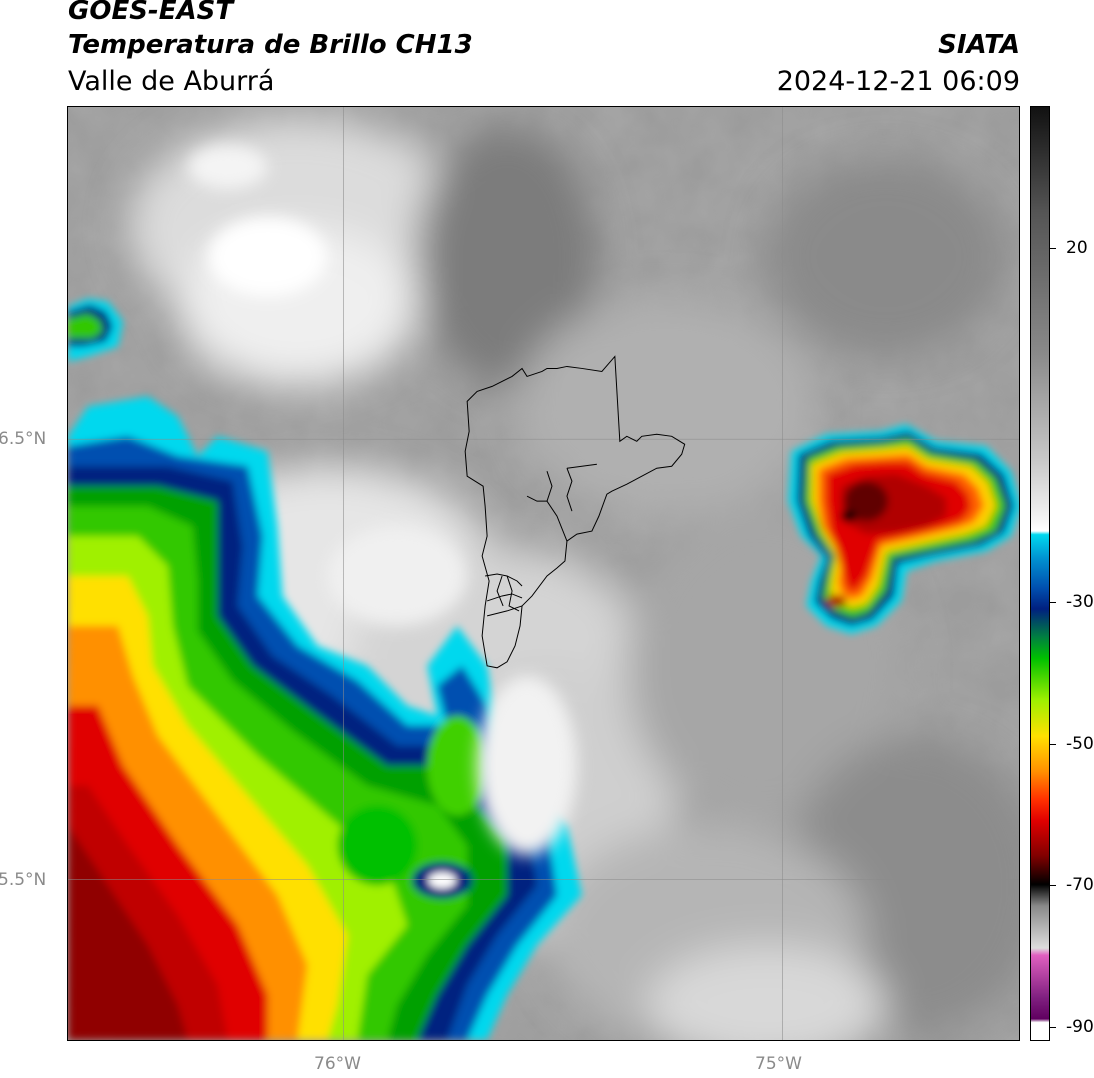 The width and height of the screenshot is (1094, 1078). What do you see at coordinates (575, 512) in the screenshot?
I see `aburra-valley-boundaries` at bounding box center [575, 512].